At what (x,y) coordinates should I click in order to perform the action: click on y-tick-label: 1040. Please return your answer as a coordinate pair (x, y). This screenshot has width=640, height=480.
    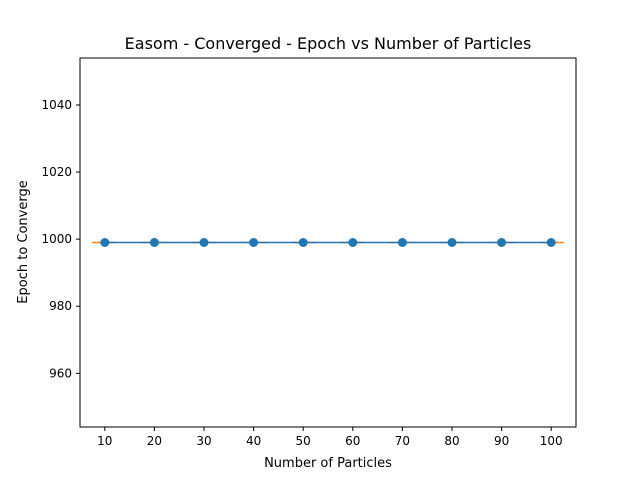
    Looking at the image, I should click on (56, 105).